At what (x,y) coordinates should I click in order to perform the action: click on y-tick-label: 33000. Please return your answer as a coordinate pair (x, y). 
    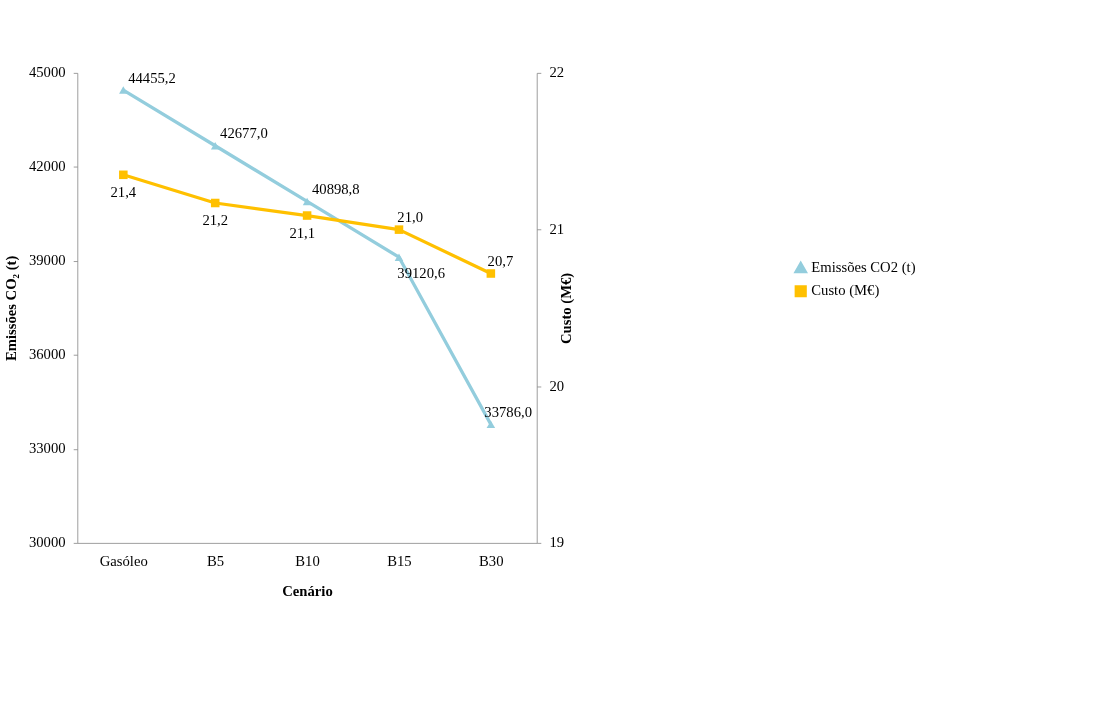
    Looking at the image, I should click on (47, 448).